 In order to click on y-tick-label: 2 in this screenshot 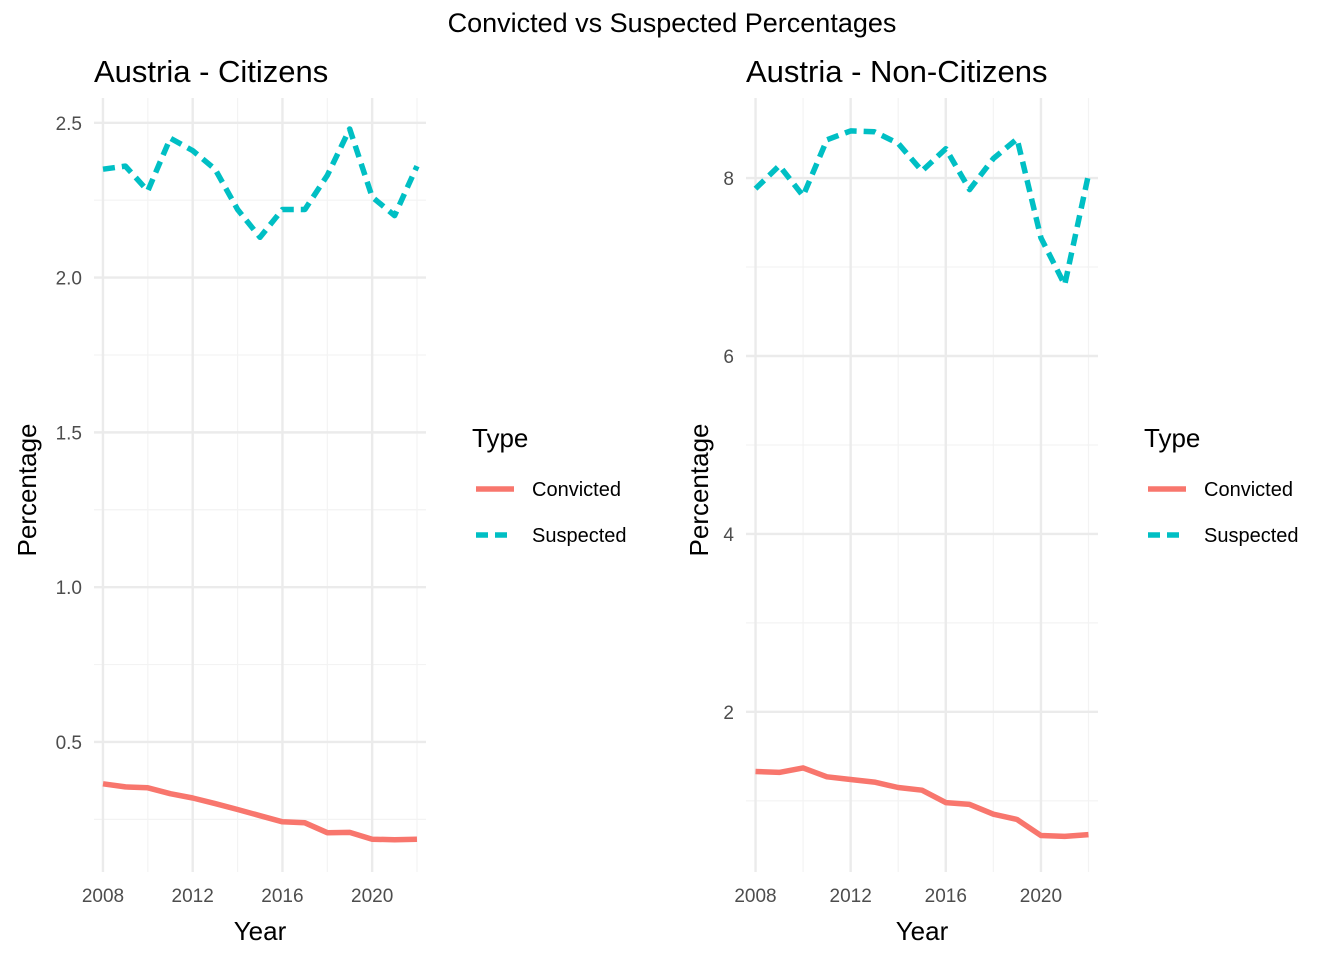, I will do `click(728, 713)`.